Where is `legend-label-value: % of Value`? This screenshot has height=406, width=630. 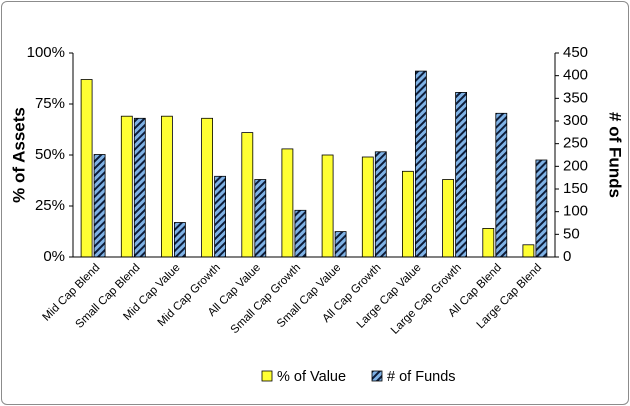
legend-label-value: % of Value is located at coordinates (311, 377).